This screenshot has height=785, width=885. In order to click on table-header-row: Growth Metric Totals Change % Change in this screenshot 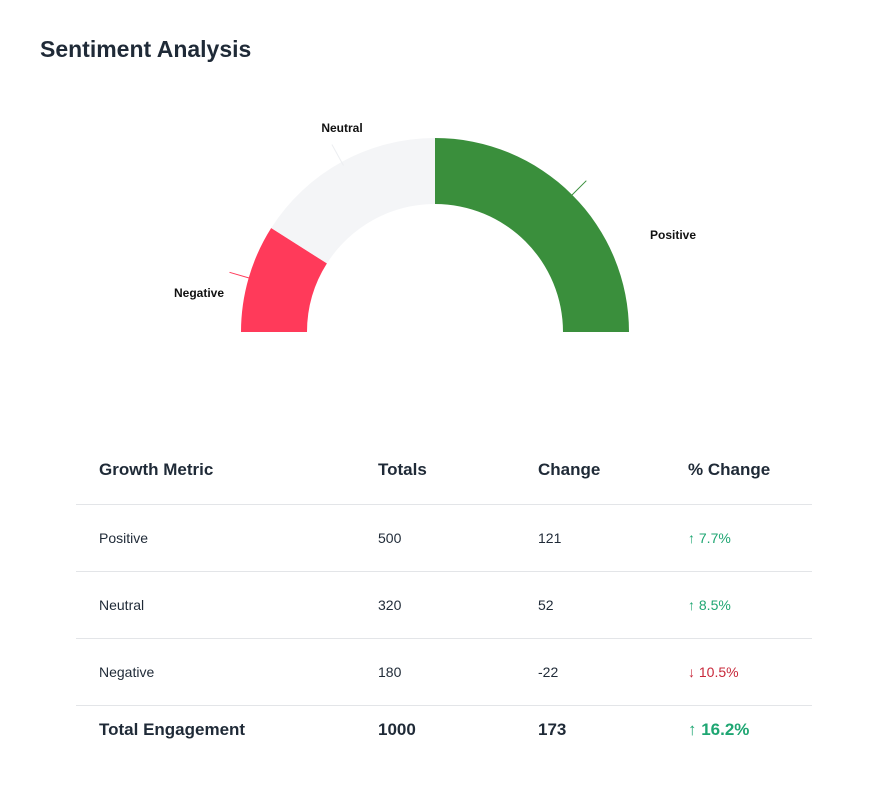, I will do `click(444, 470)`.